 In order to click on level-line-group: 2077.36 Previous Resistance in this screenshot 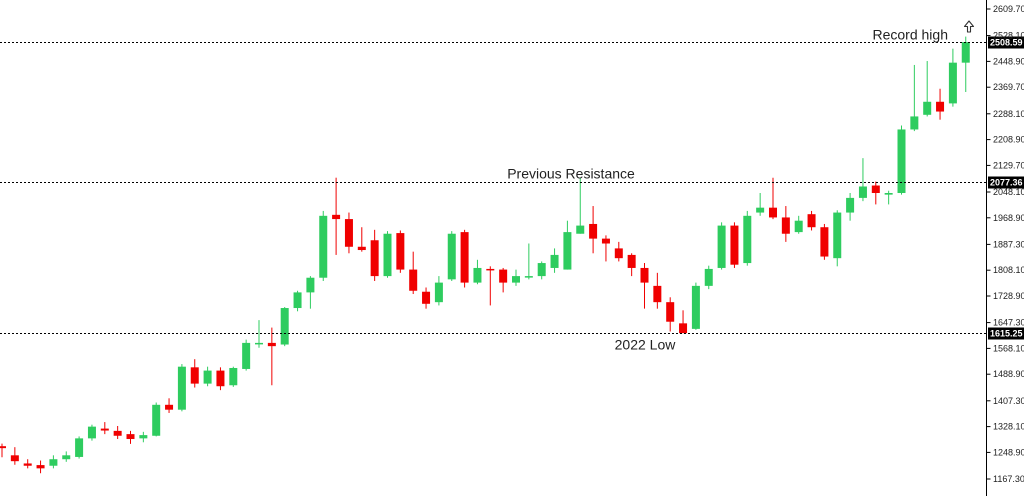, I will do `click(512, 177)`.